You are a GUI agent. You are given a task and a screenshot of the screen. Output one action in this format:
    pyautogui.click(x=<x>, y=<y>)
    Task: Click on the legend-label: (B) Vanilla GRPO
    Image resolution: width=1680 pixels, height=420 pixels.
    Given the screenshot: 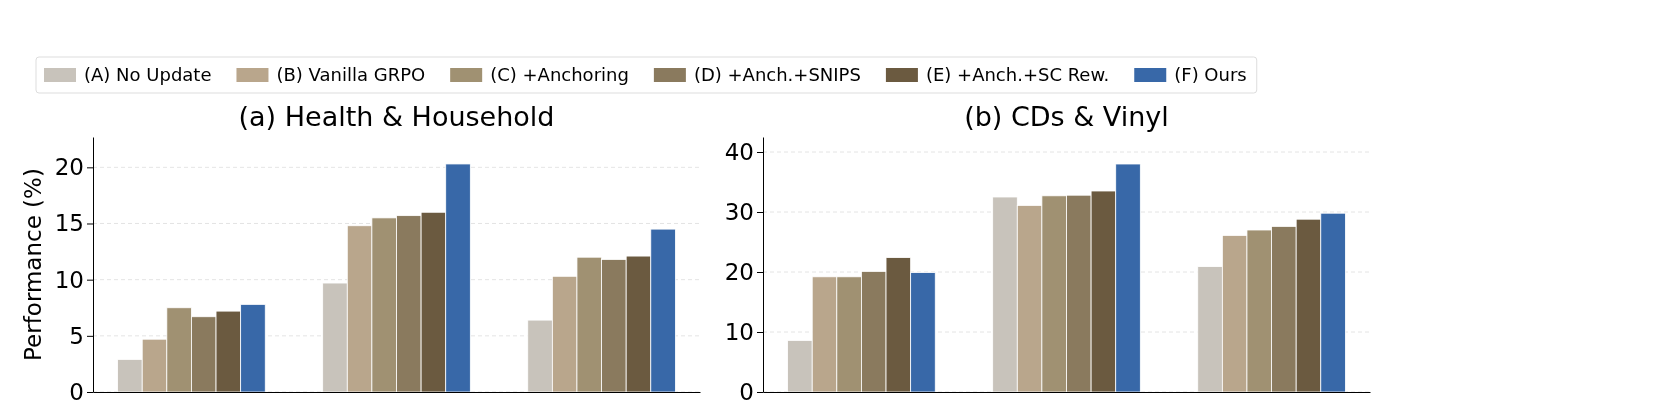 What is the action you would take?
    pyautogui.click(x=351, y=74)
    